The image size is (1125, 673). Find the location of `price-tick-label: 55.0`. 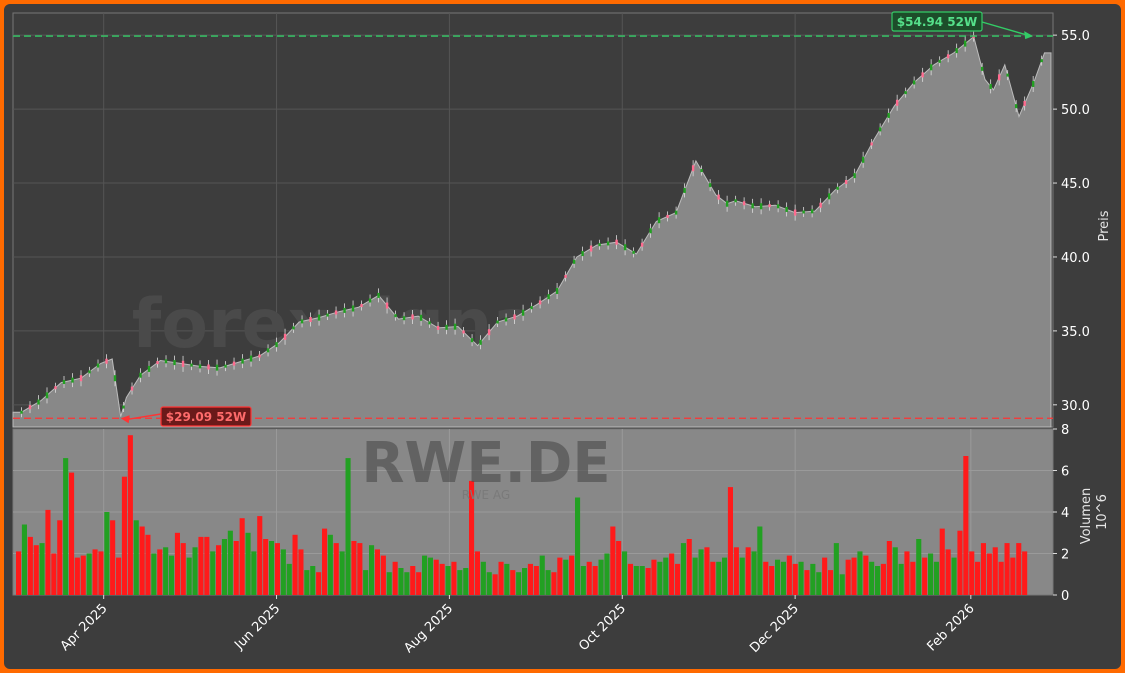

price-tick-label: 55.0 is located at coordinates (1075, 36).